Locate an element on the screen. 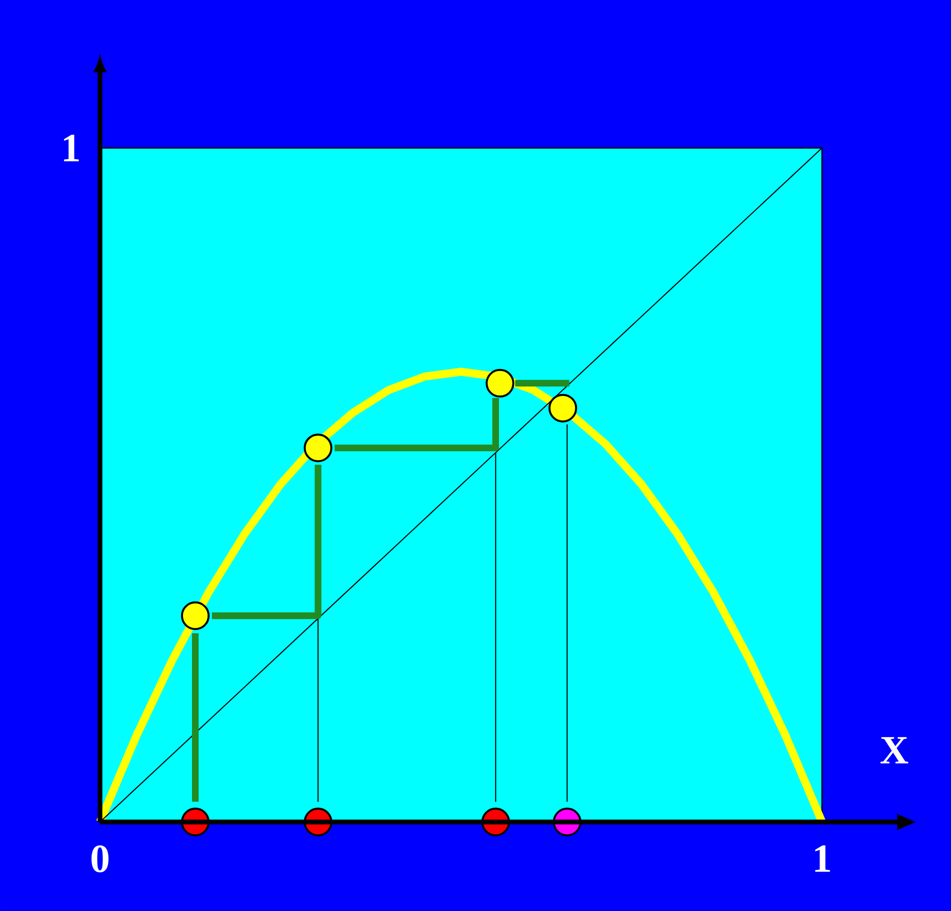  text: 1 is located at coordinates (71, 148).